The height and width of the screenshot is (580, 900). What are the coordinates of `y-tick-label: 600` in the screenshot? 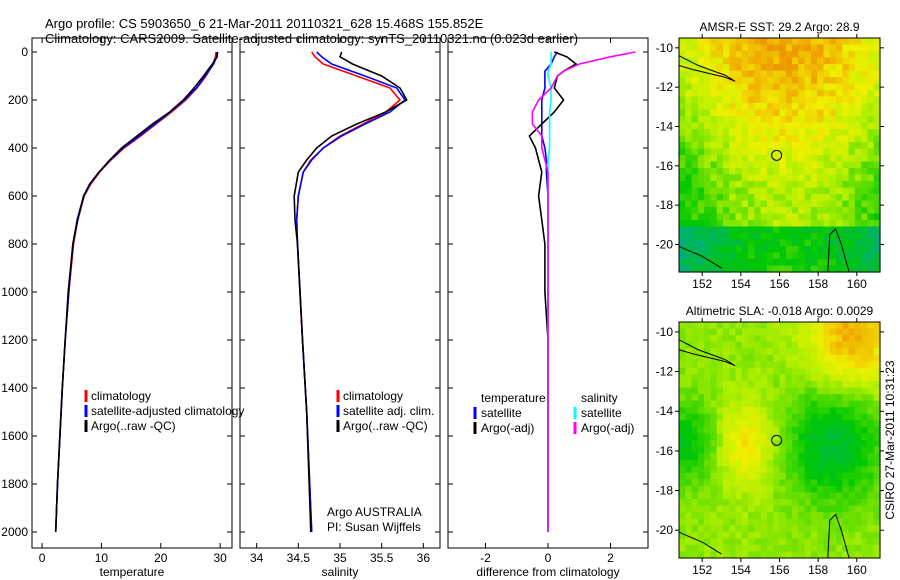 It's located at (18, 196).